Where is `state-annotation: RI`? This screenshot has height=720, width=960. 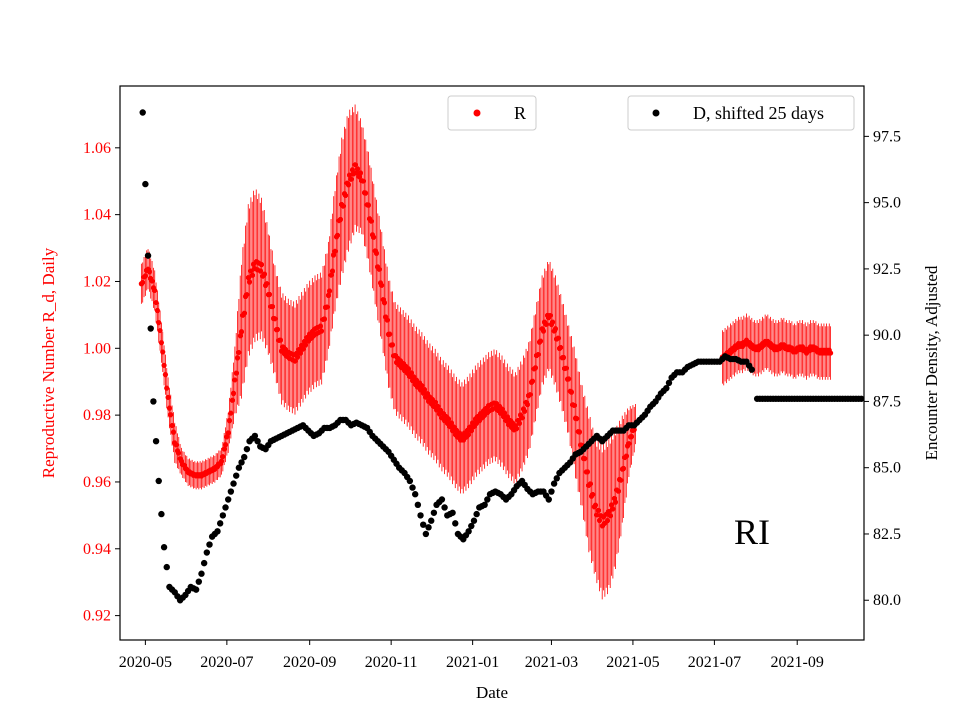 state-annotation: RI is located at coordinates (752, 532).